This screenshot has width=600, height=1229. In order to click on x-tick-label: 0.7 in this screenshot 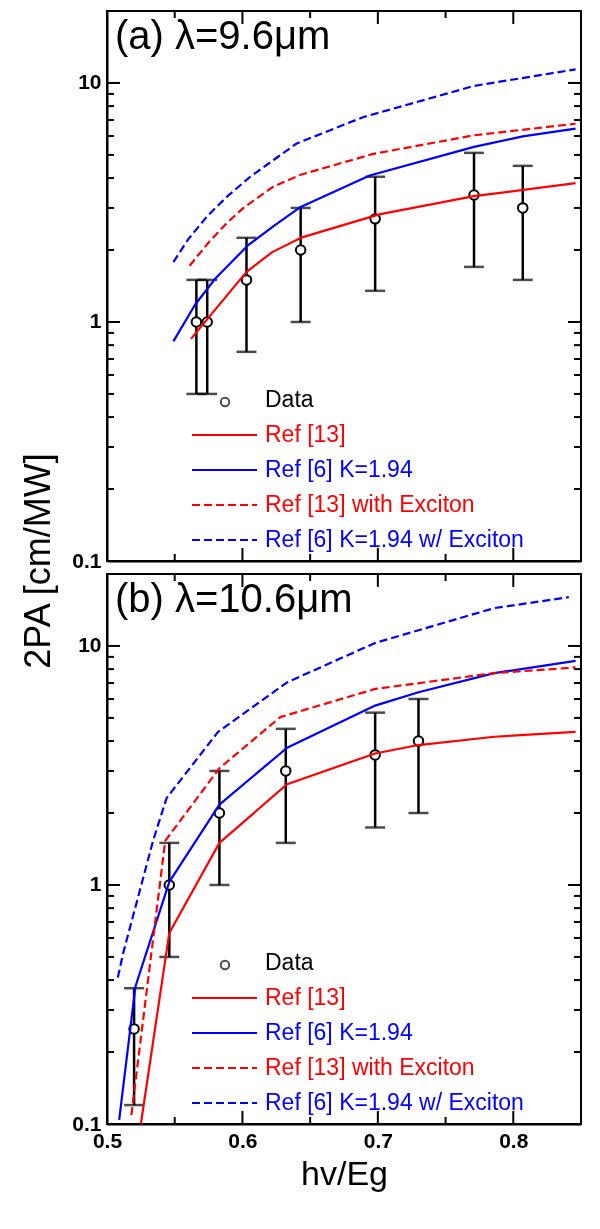, I will do `click(378, 1140)`.